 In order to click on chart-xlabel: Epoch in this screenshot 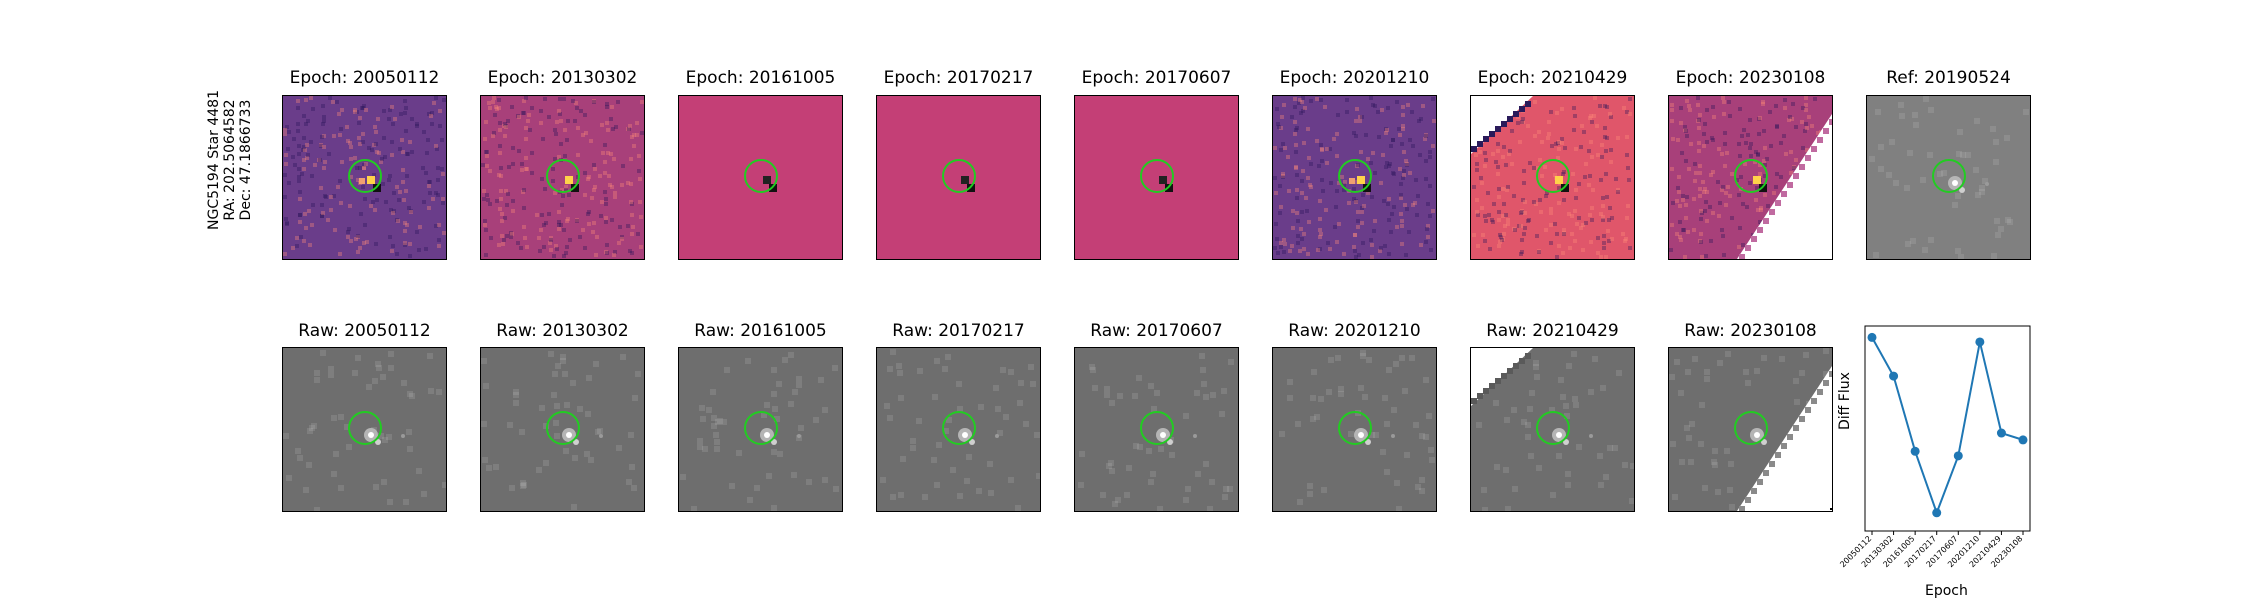, I will do `click(1946, 591)`.